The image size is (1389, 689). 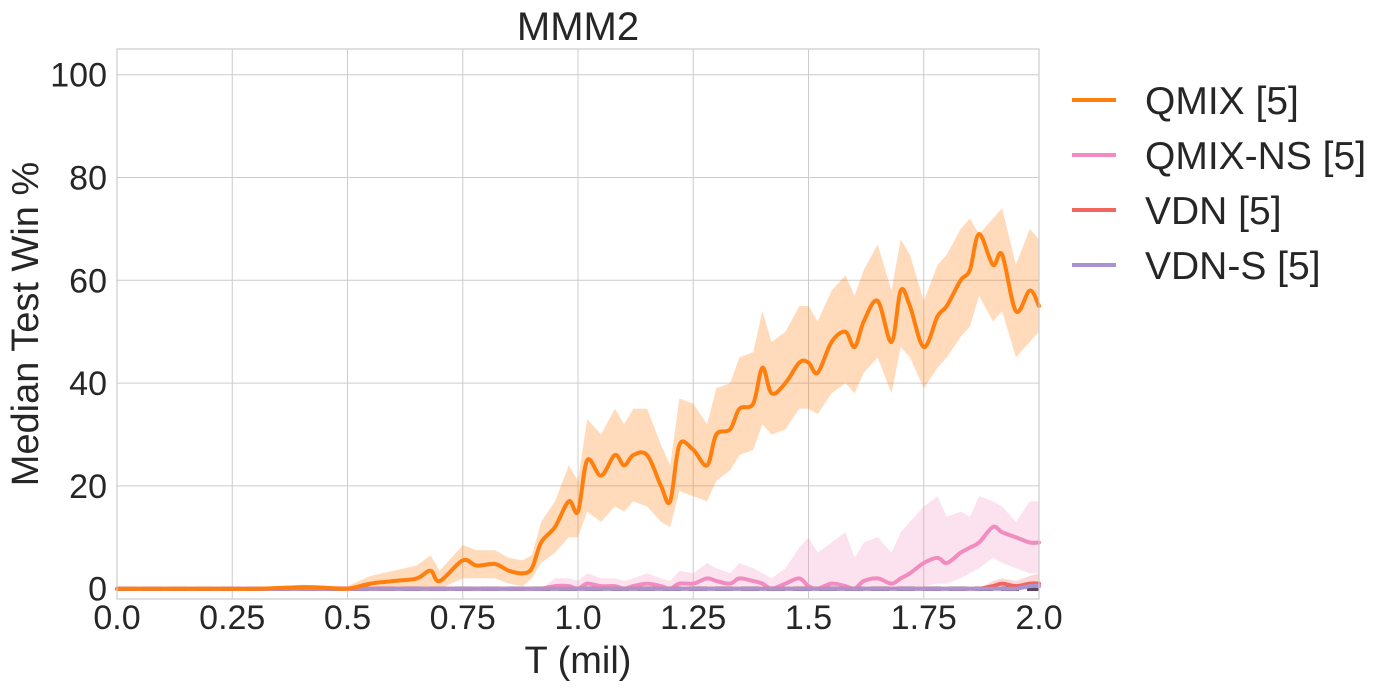 What do you see at coordinates (1213, 211) in the screenshot?
I see `legend-label: VDN [5]` at bounding box center [1213, 211].